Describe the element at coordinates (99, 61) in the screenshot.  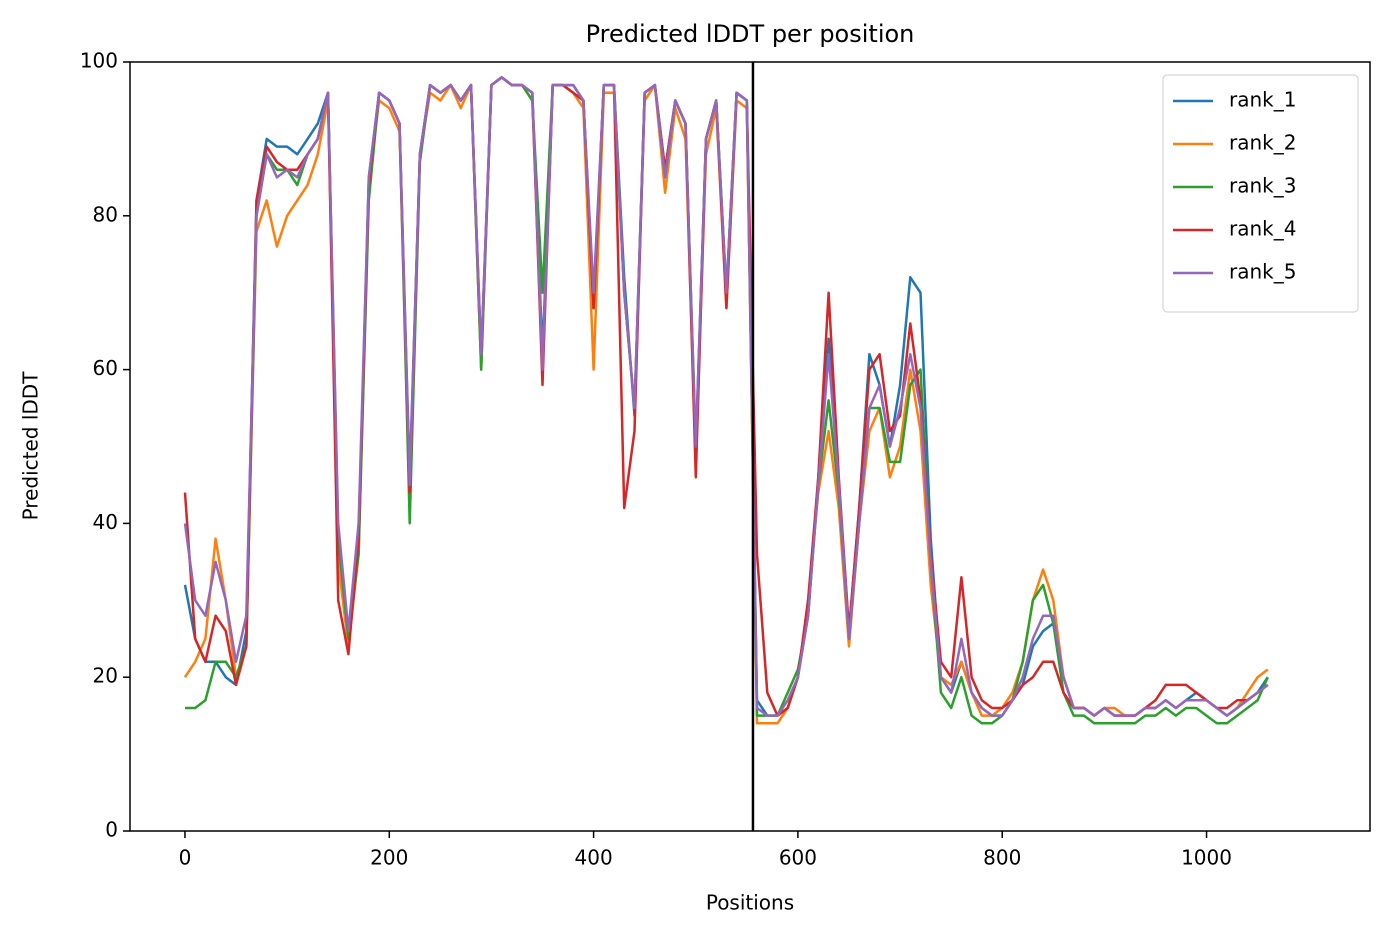
I see `y-tick-label: 100` at that location.